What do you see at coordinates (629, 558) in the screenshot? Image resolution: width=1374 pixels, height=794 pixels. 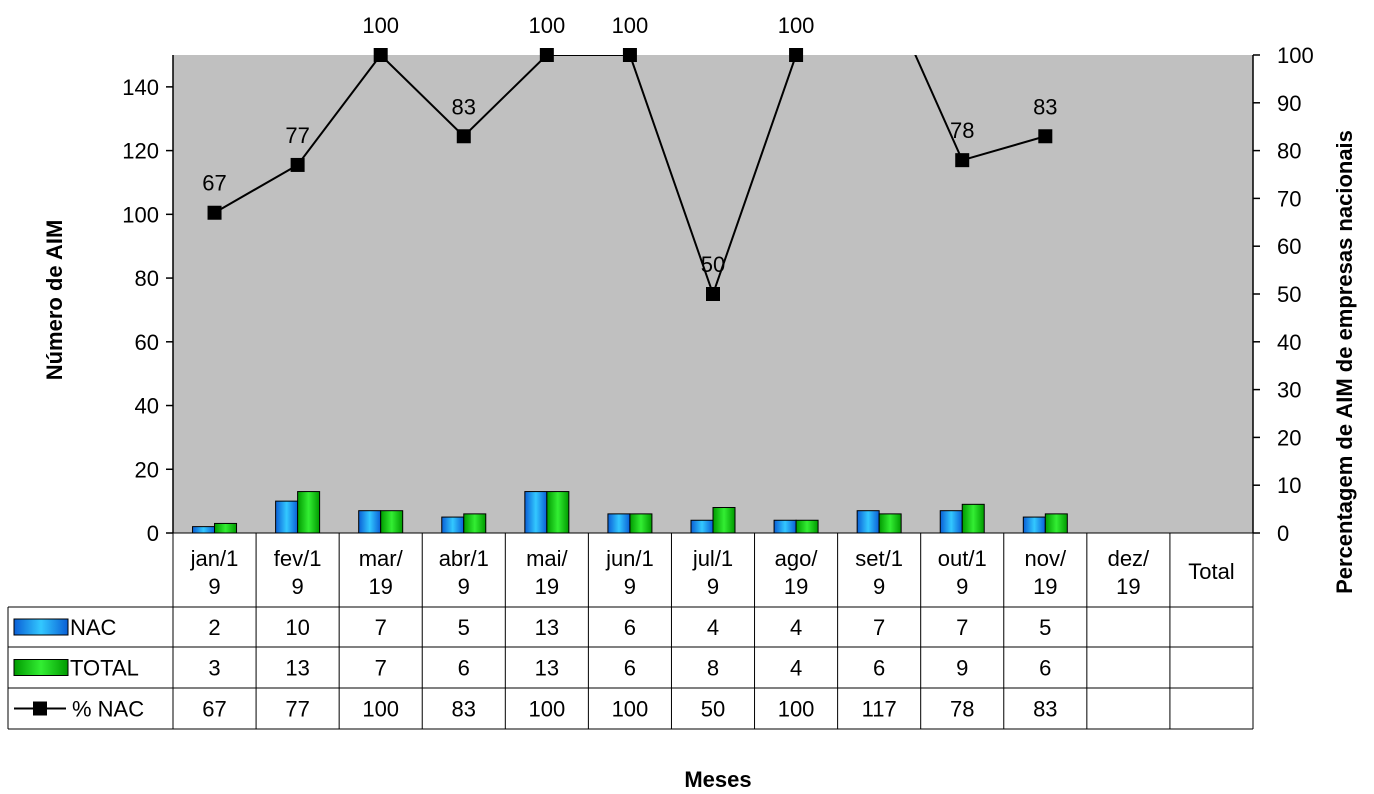 I see `category-label-5-line-1: jun/1` at bounding box center [629, 558].